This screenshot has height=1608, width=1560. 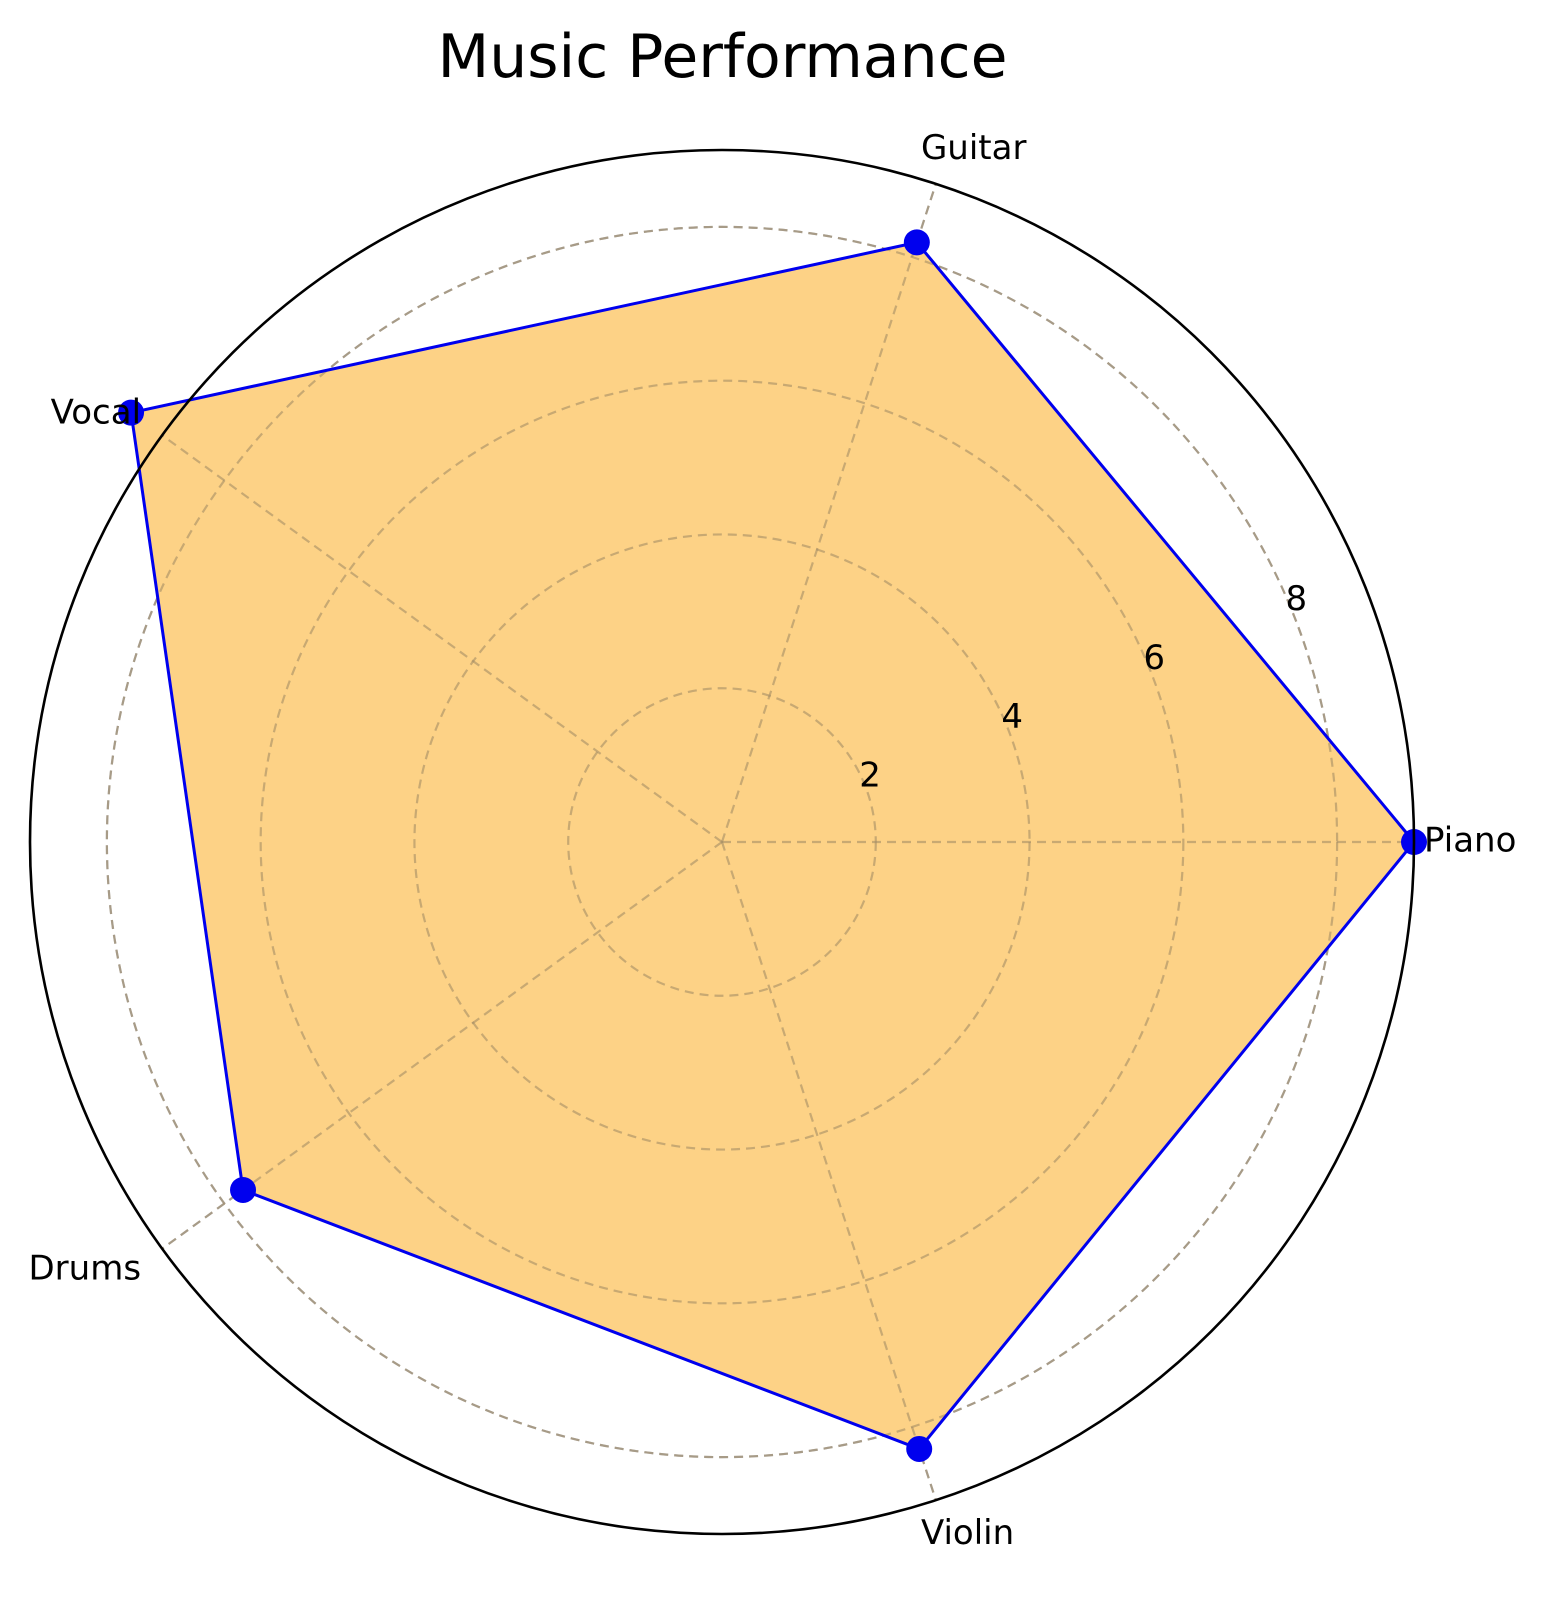 What do you see at coordinates (131, 412) in the screenshot?
I see `point-vocal` at bounding box center [131, 412].